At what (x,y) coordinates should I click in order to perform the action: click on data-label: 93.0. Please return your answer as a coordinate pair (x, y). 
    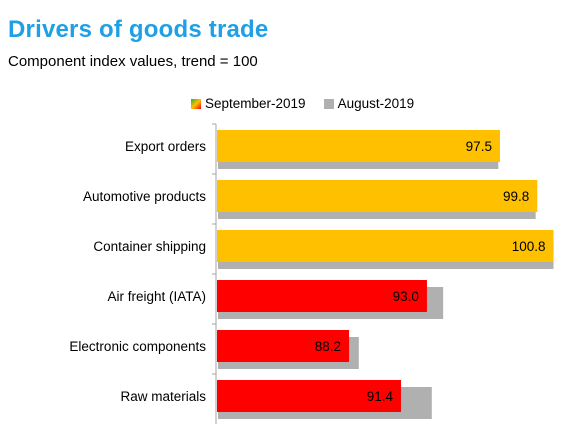
    Looking at the image, I should click on (406, 296).